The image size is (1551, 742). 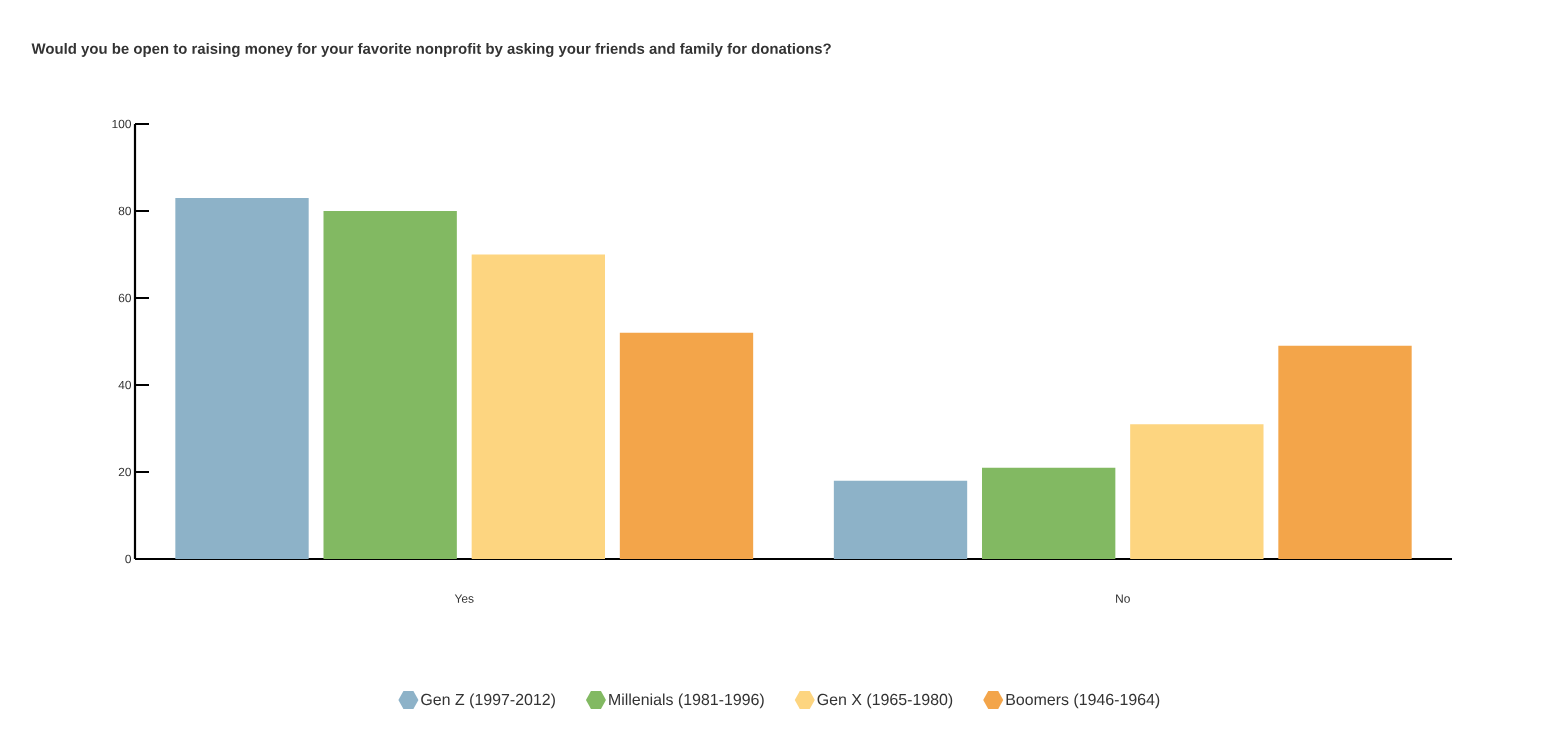 I want to click on y-tick-label: 80, so click(x=125, y=211).